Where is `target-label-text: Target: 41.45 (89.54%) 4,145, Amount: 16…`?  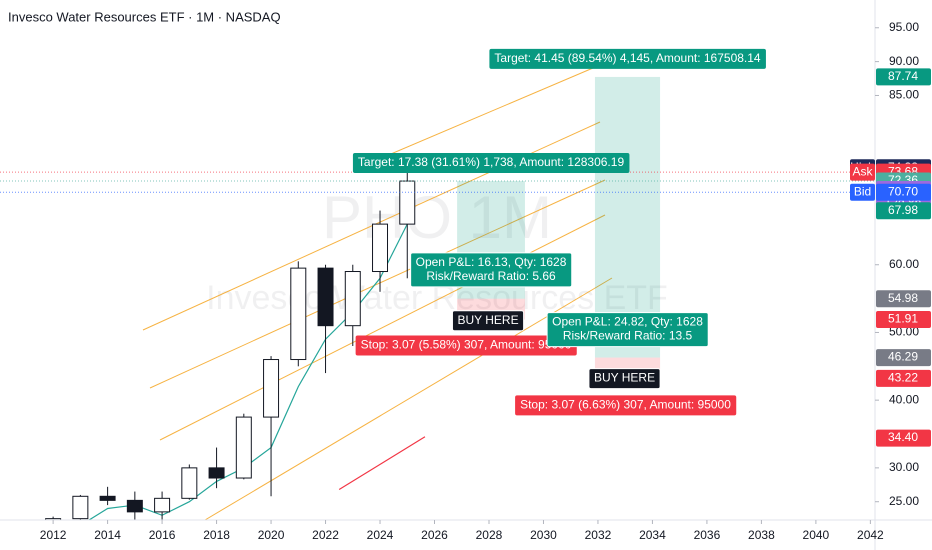
target-label-text: Target: 41.45 (89.54%) 4,145, Amount: 16… is located at coordinates (627, 58).